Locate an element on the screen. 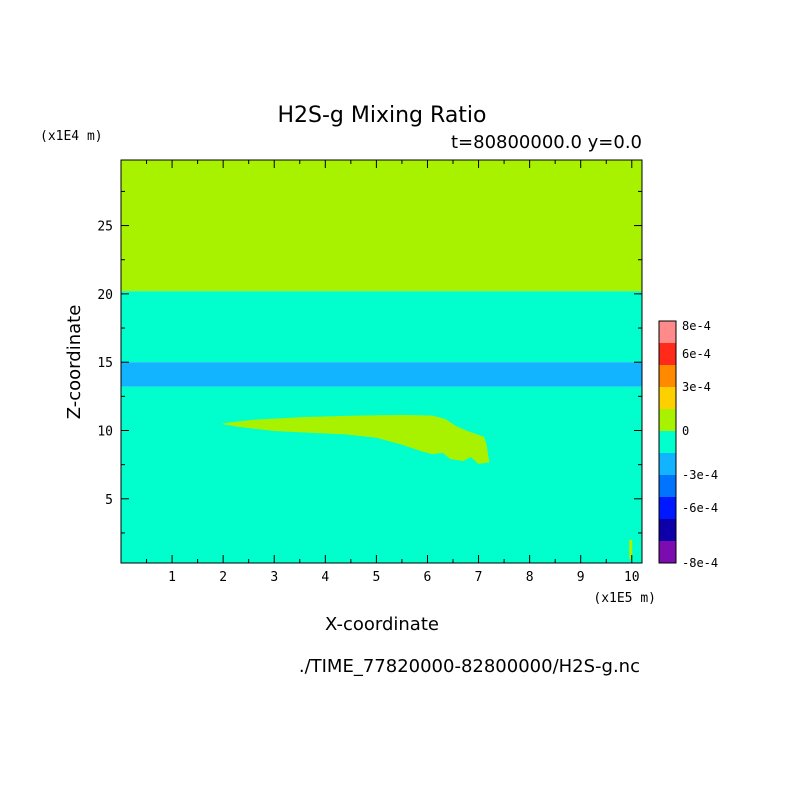 This screenshot has width=804, height=804. colorbar-label: 0 is located at coordinates (685, 431).